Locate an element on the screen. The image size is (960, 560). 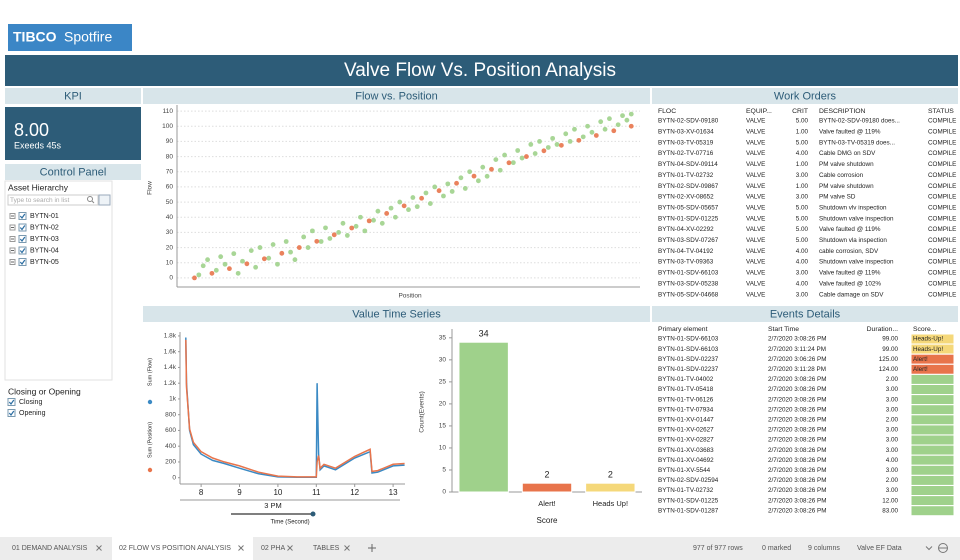
tab-label: TABLES is located at coordinates (326, 548).